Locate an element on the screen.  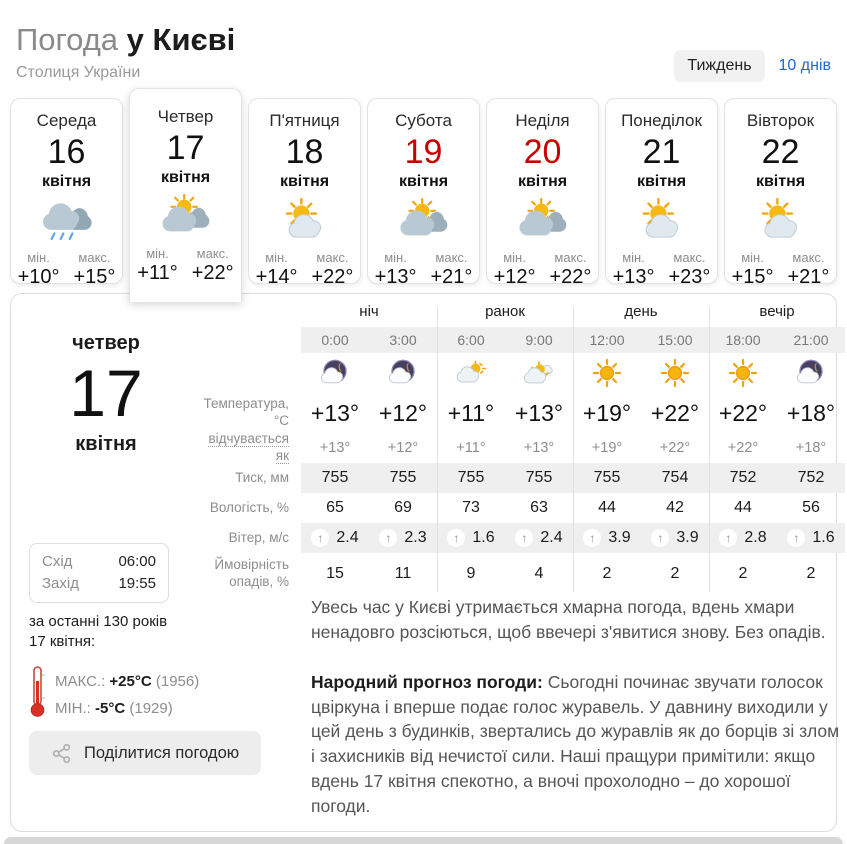
temperature-value: +22° is located at coordinates (743, 412).